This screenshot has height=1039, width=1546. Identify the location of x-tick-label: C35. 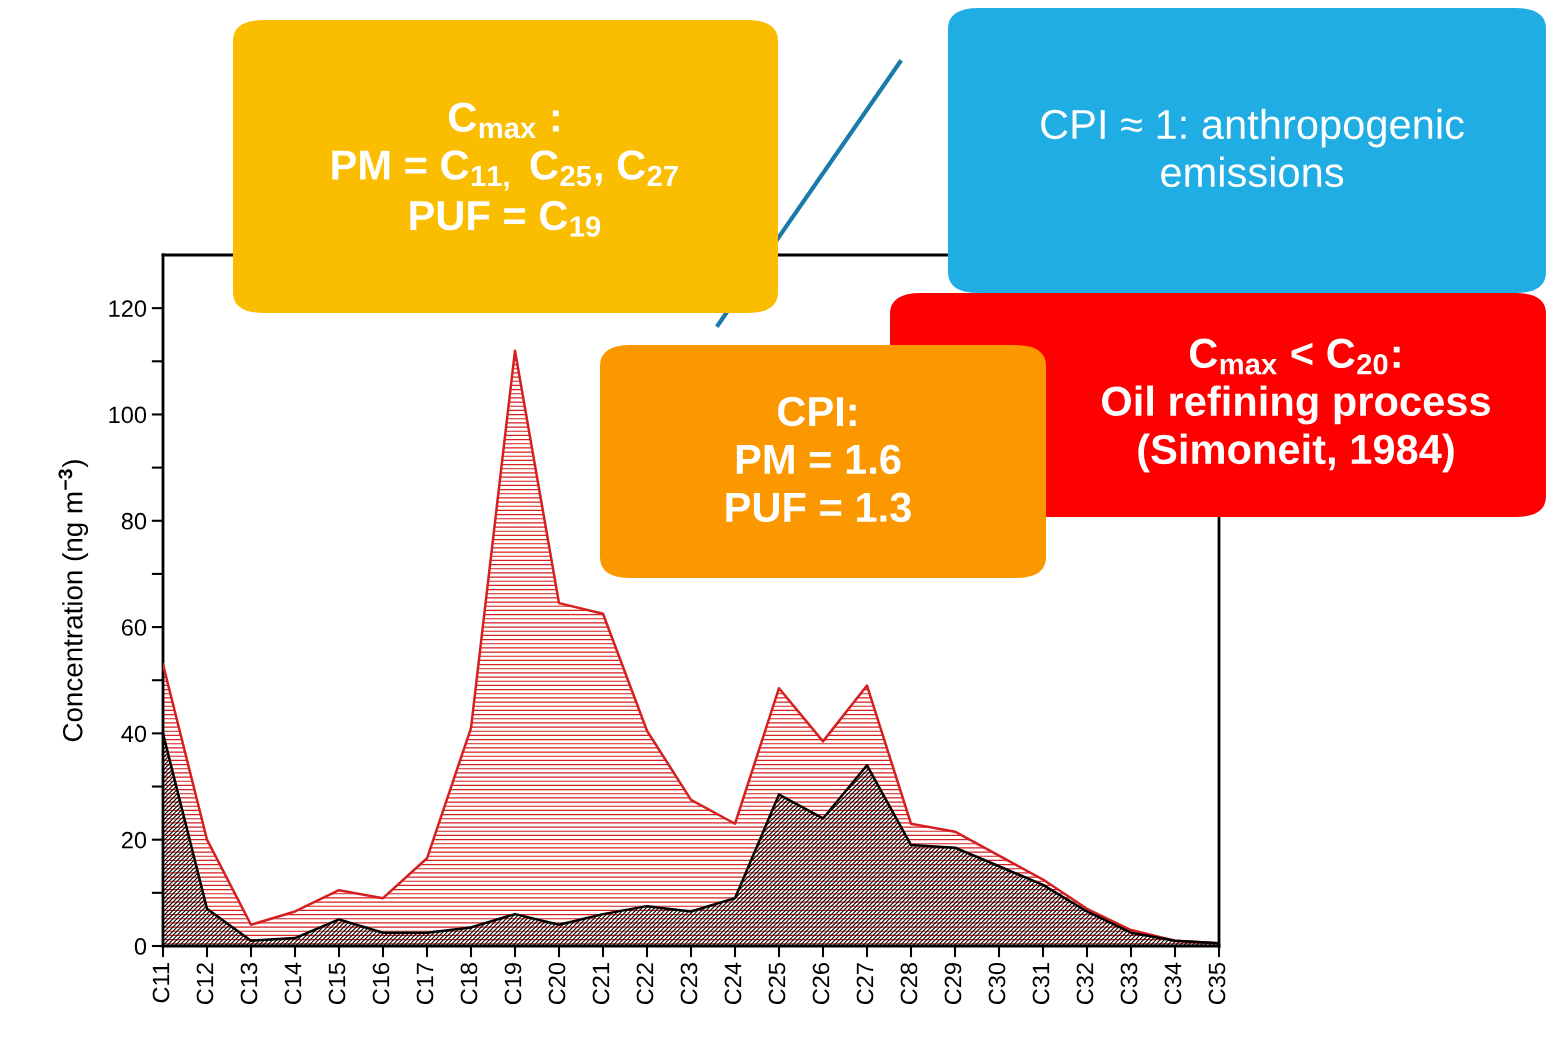
(1217, 983).